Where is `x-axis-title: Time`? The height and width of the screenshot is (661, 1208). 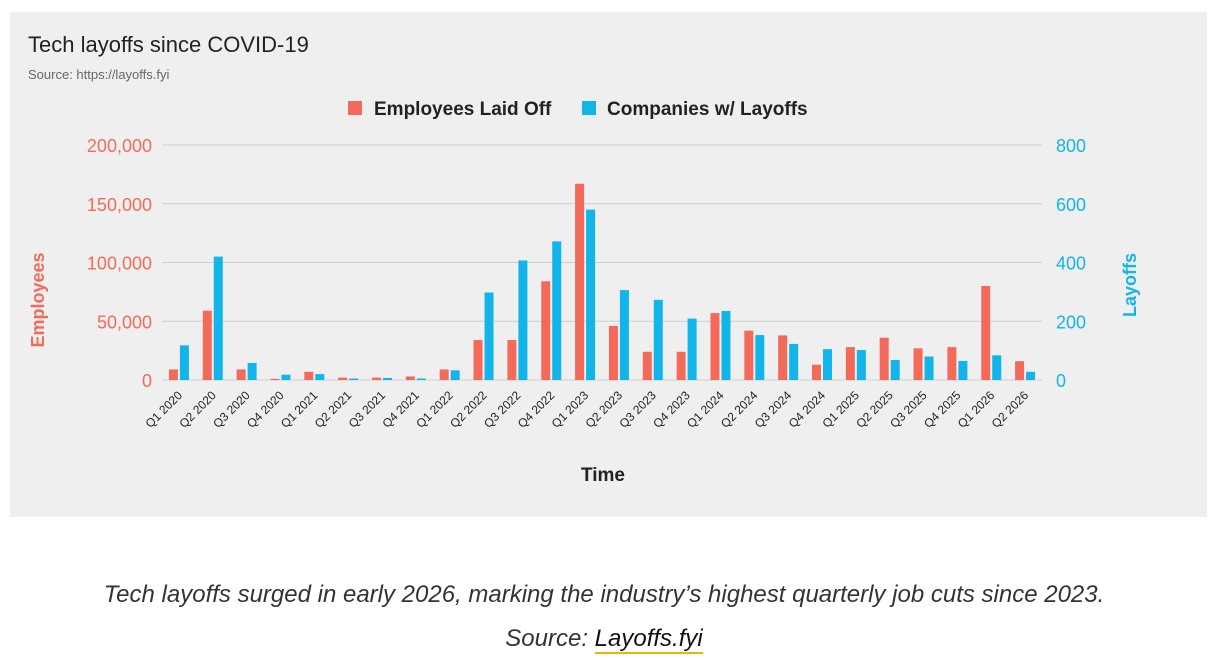
x-axis-title: Time is located at coordinates (603, 475).